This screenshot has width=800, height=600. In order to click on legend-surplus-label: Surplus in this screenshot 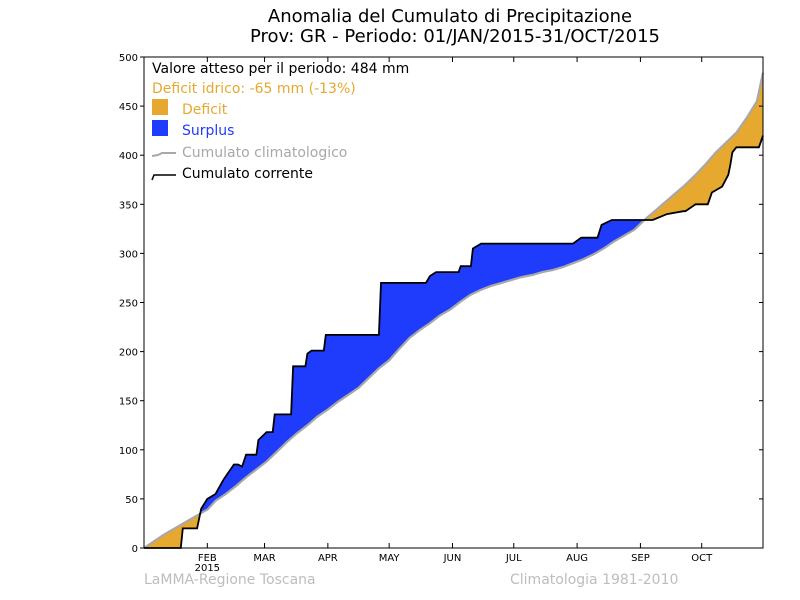, I will do `click(208, 131)`.